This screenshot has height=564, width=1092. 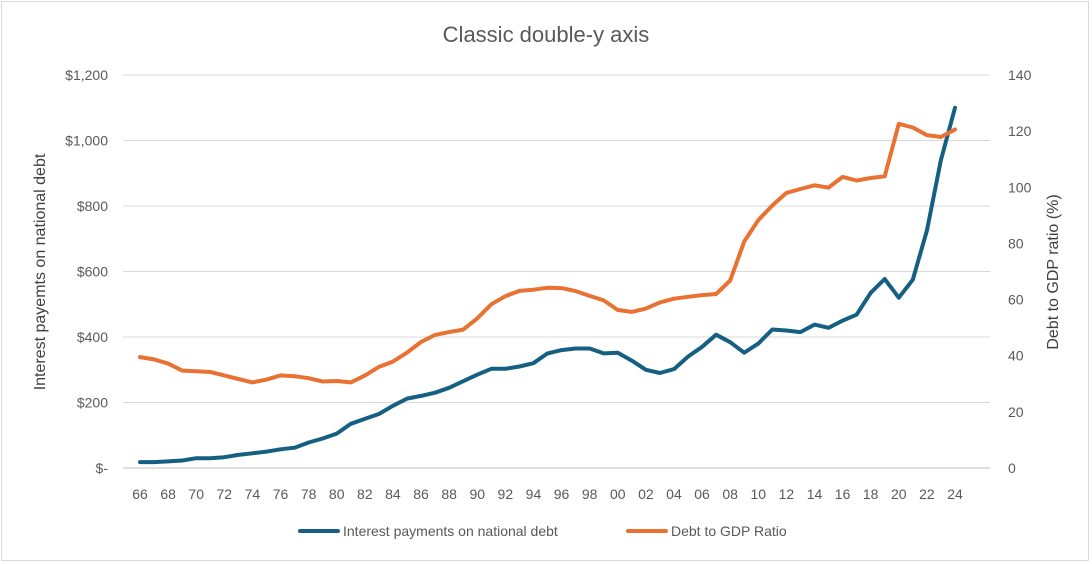 I want to click on x-tick-label: 12, so click(x=787, y=494).